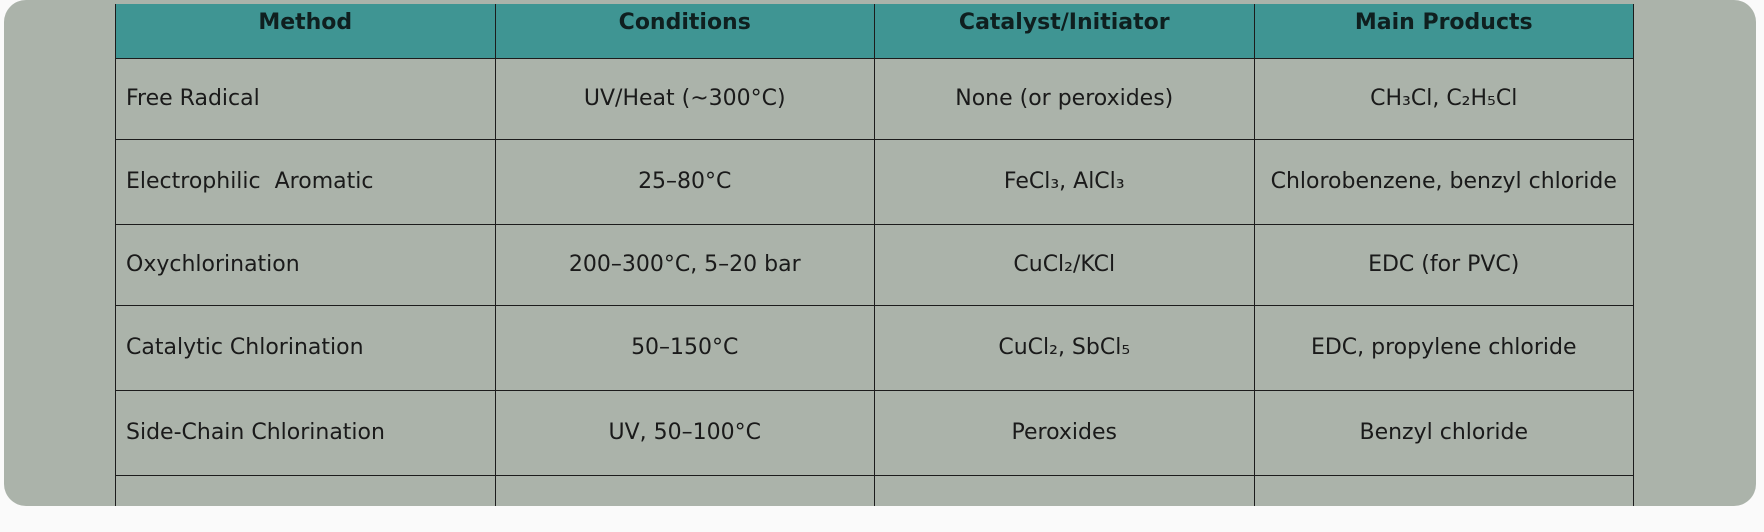 The image size is (1764, 532). What do you see at coordinates (1064, 181) in the screenshot?
I see `cell-catalyst: FeCl₃, AlCl₃` at bounding box center [1064, 181].